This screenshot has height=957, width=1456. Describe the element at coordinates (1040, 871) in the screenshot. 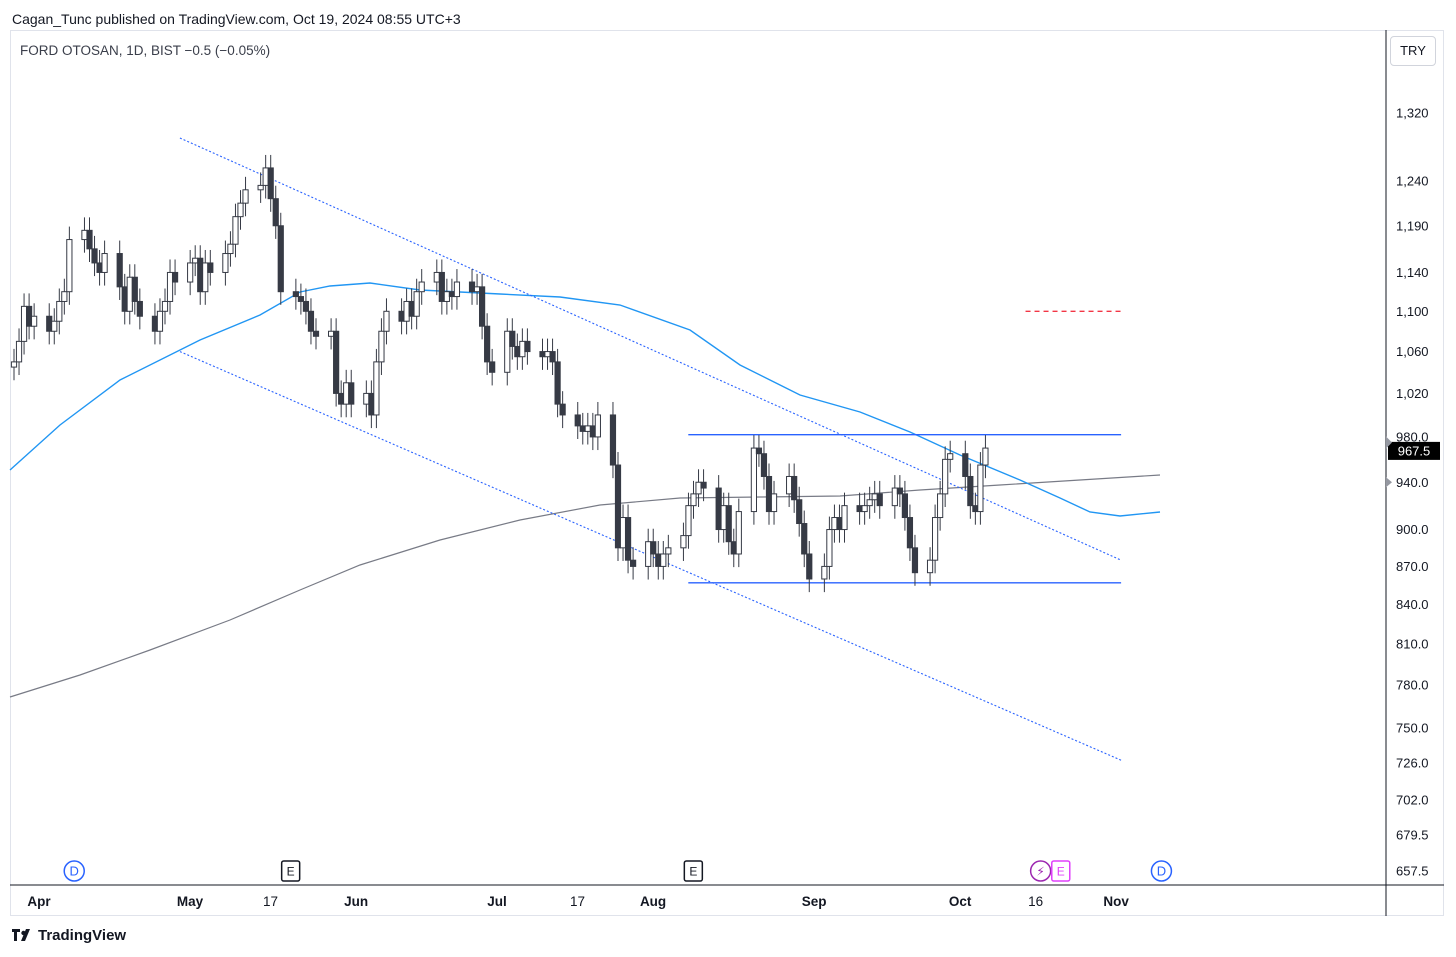

I see `flash-event-icon: ⚡` at that location.